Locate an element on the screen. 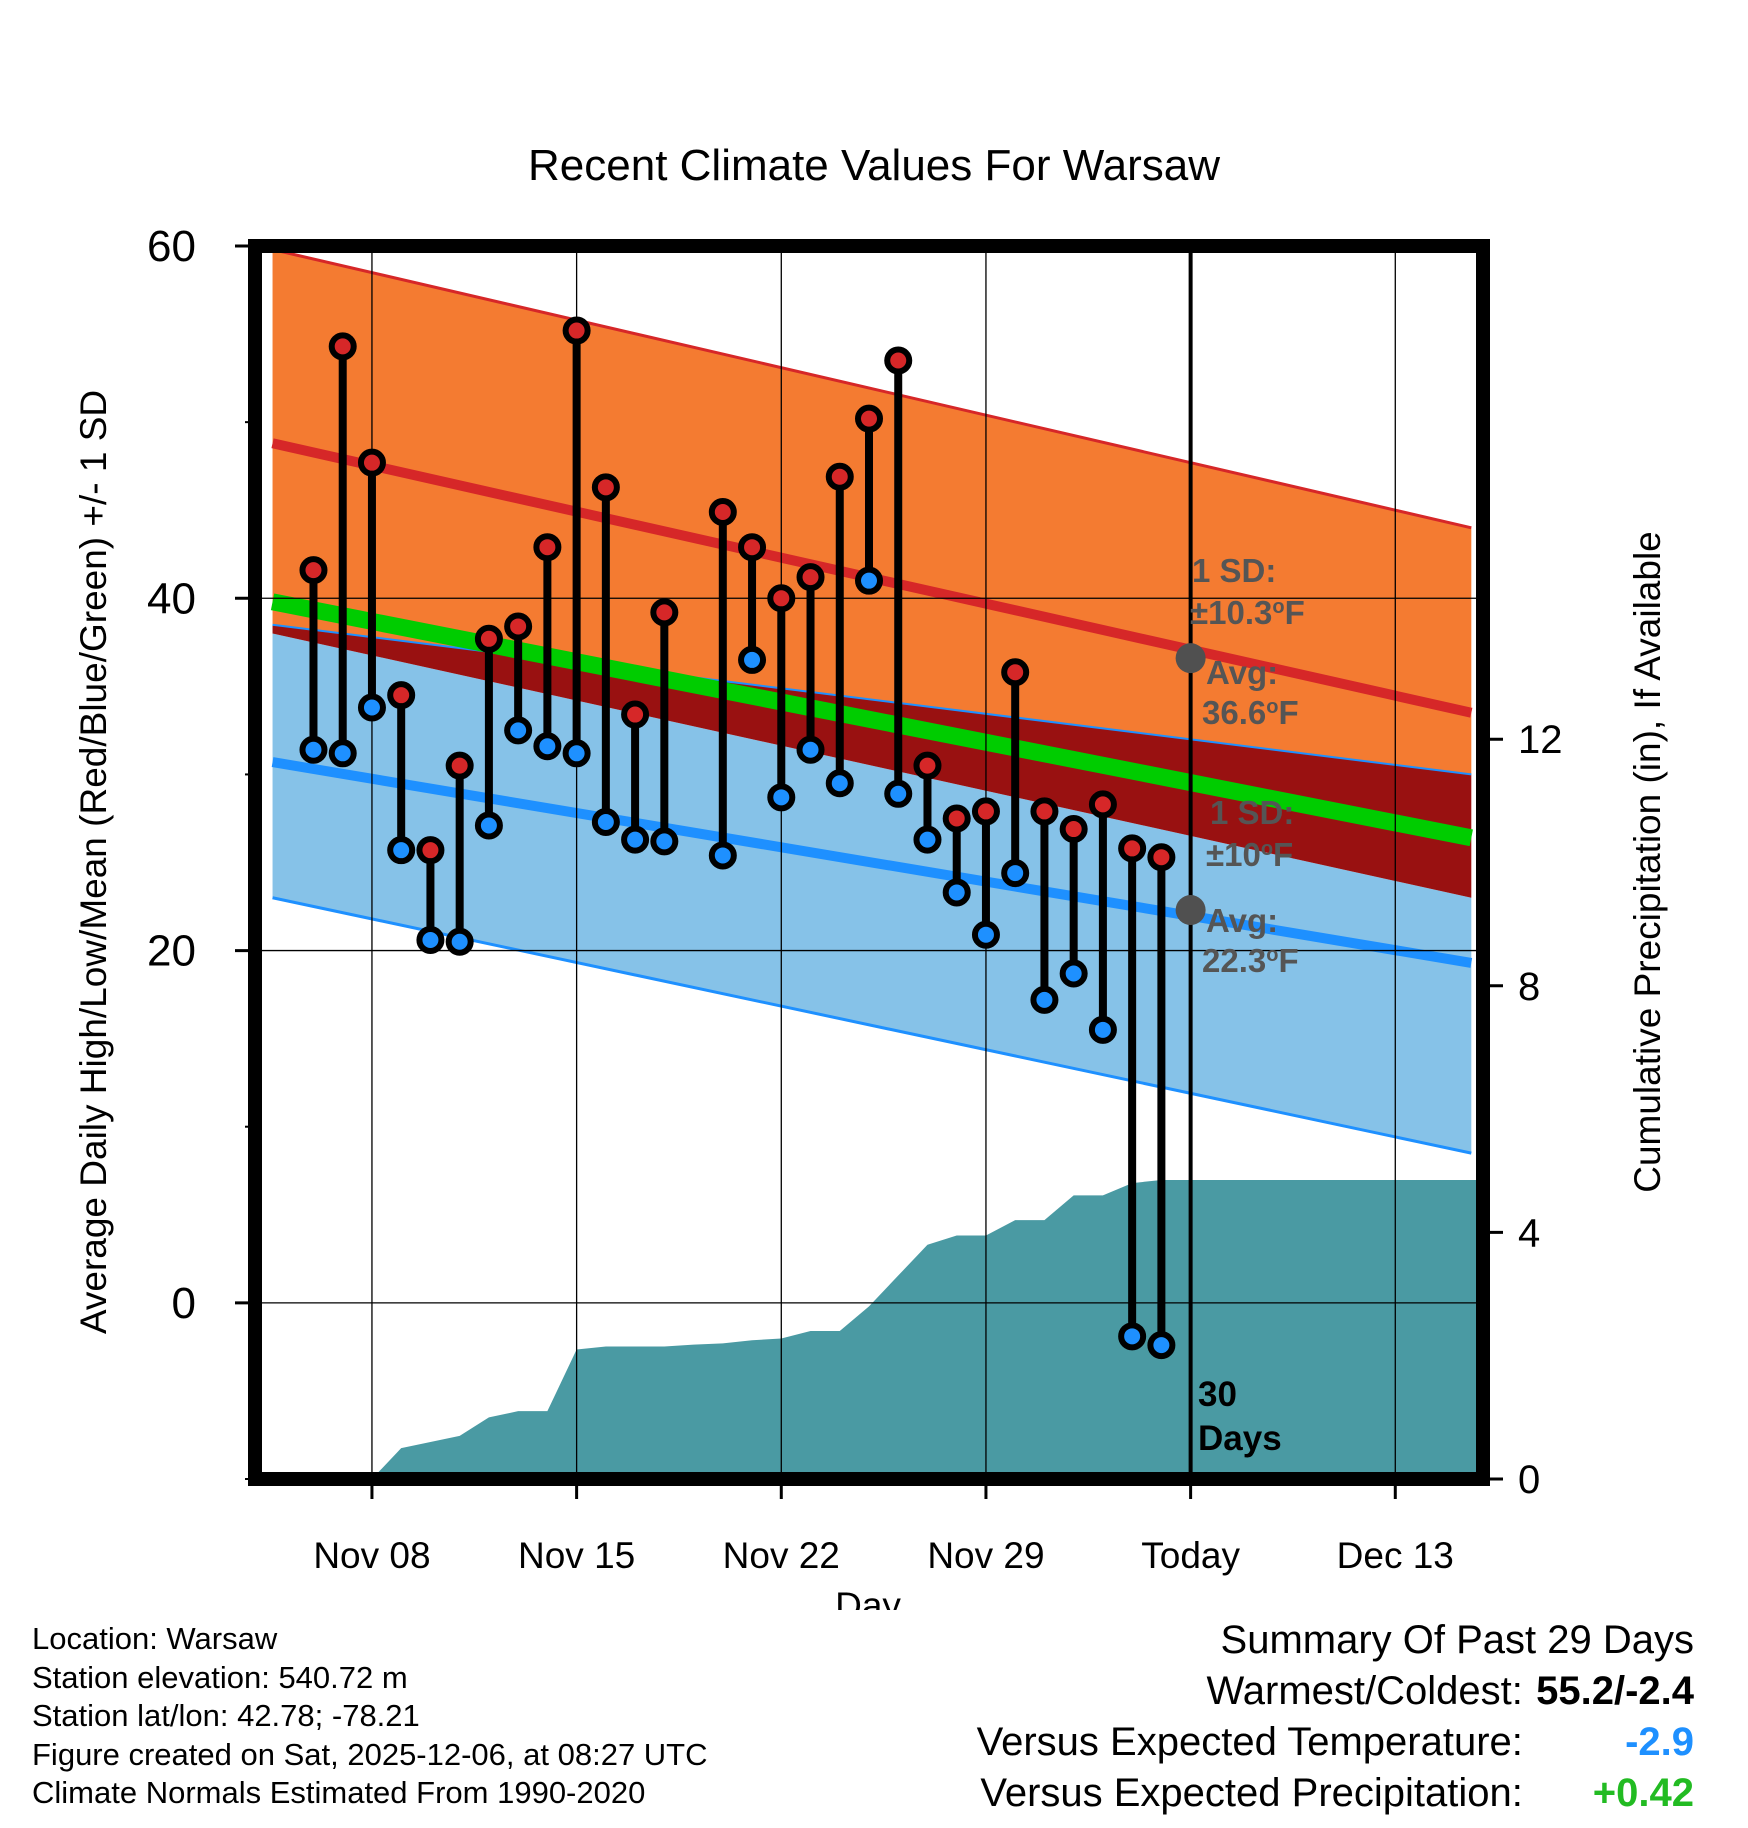 Image resolution: width=1748 pixels, height=1828 pixels. summary-warm-value: 55.2/-2.4 is located at coordinates (1615, 1691).